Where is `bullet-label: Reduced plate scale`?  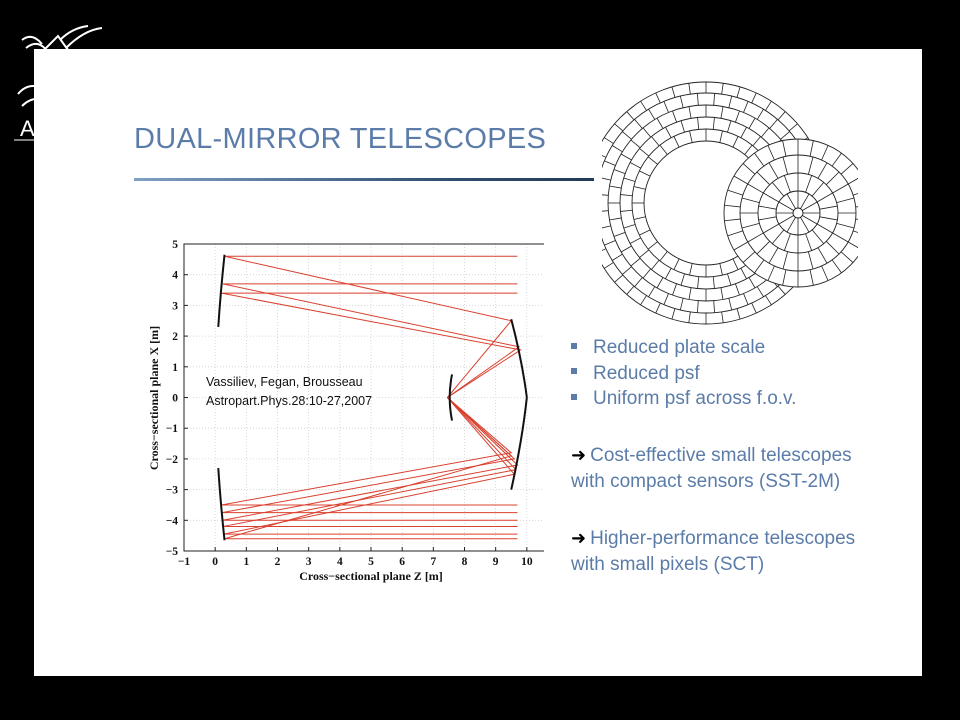 bullet-label: Reduced plate scale is located at coordinates (679, 347).